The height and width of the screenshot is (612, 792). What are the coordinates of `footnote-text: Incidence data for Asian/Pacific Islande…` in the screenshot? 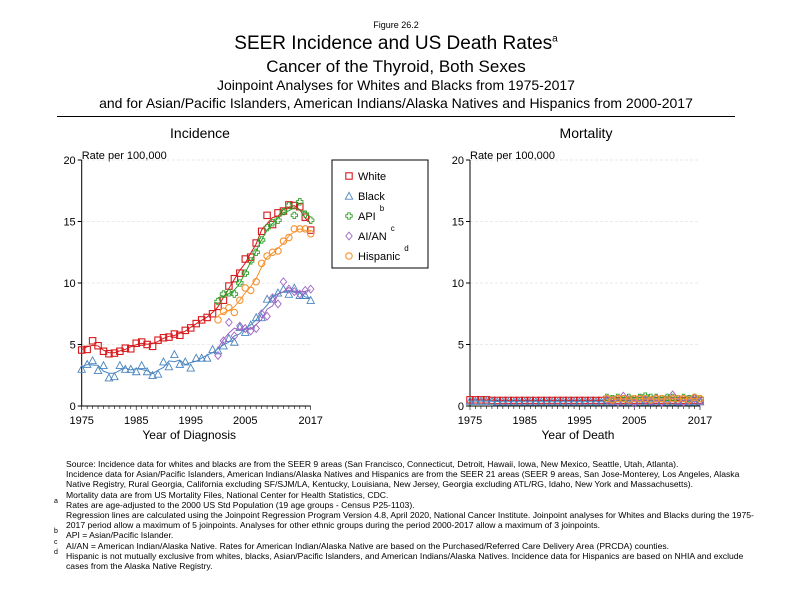 It's located at (403, 479).